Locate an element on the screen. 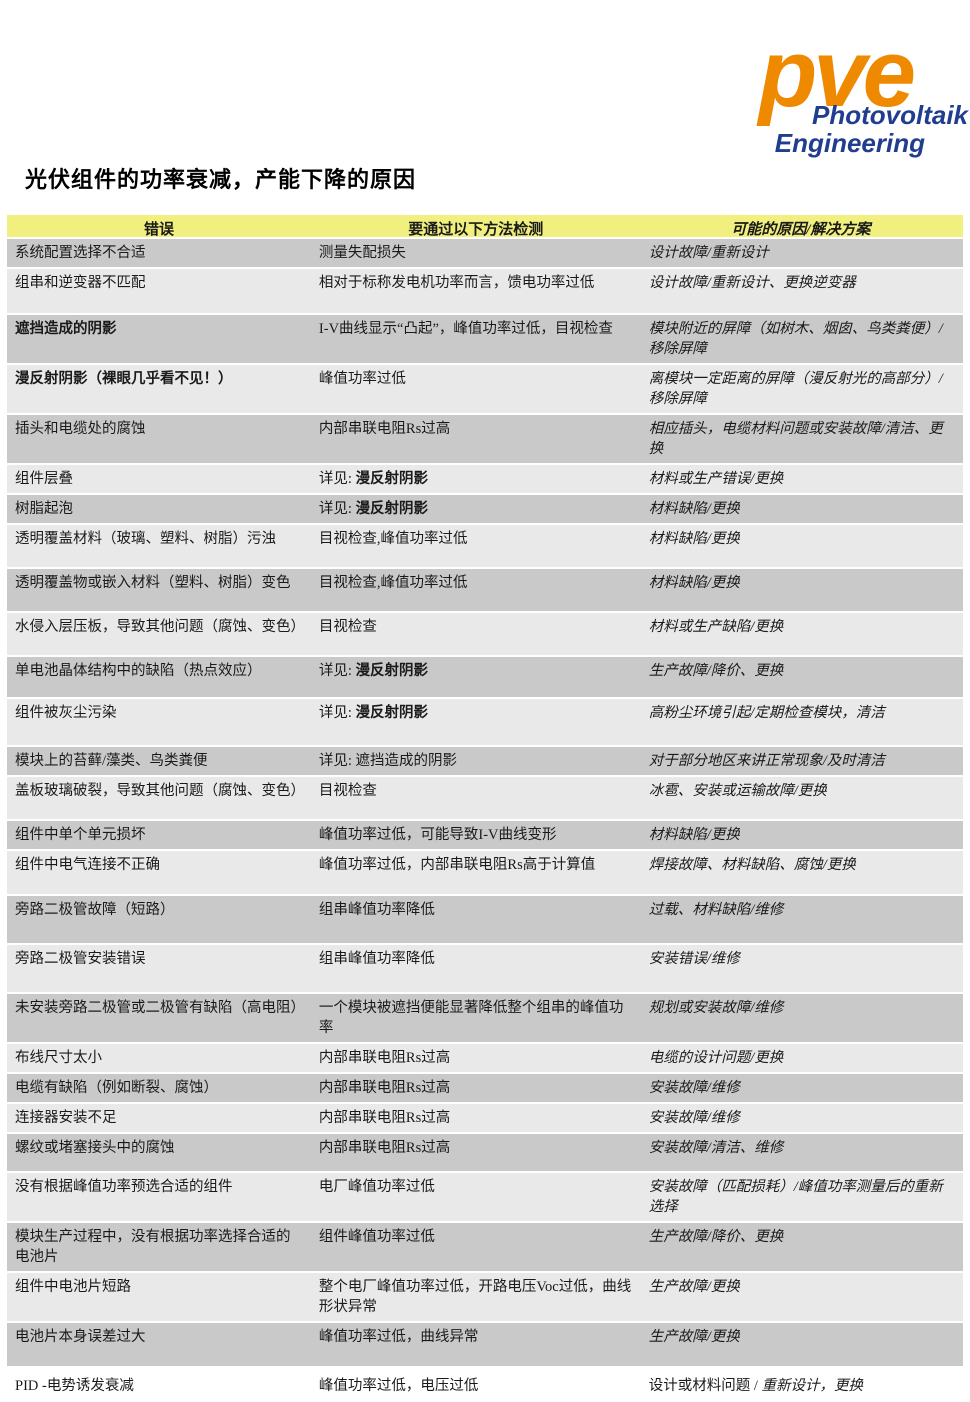  detection-text: 峰值功率过低，曲线异常 is located at coordinates (398, 1337).